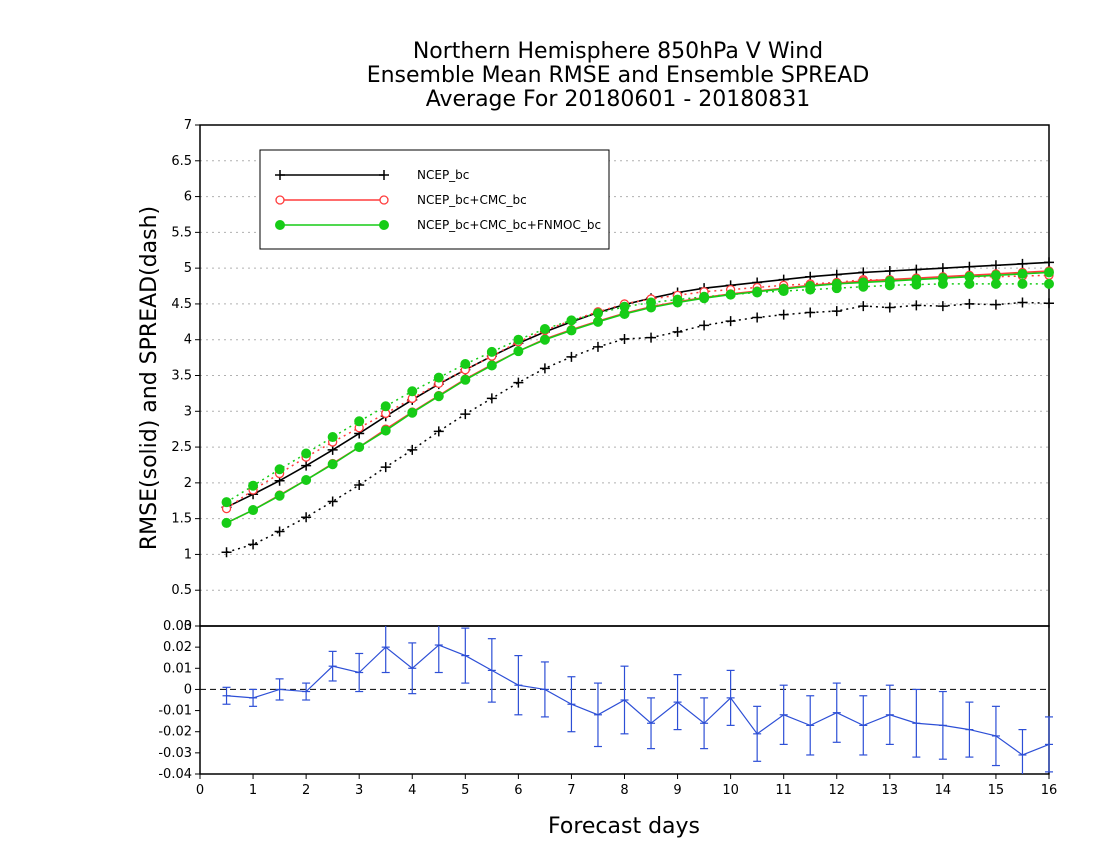 This screenshot has width=1100, height=850. Describe the element at coordinates (359, 790) in the screenshot. I see `x-tick-label: 3` at that location.